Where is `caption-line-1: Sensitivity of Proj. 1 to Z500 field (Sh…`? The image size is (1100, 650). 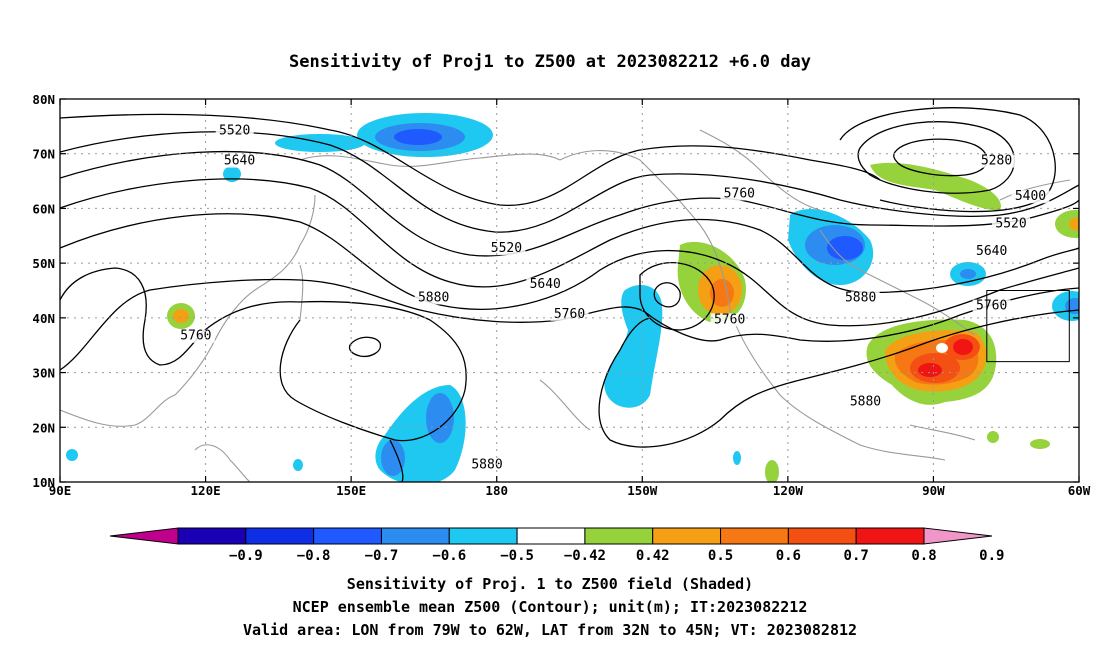 caption-line-1: Sensitivity of Proj. 1 to Z500 field (Sh… is located at coordinates (550, 584).